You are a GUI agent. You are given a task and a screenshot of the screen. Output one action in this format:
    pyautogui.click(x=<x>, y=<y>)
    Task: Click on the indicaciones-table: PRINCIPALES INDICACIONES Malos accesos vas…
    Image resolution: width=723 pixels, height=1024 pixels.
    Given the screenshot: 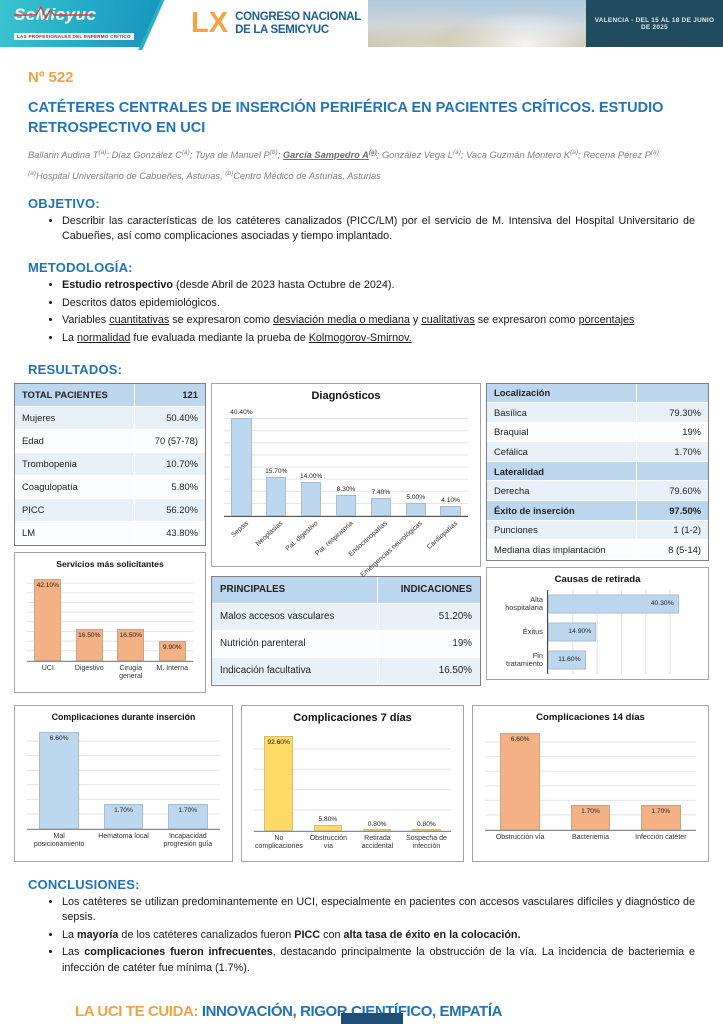 What is the action you would take?
    pyautogui.click(x=346, y=630)
    